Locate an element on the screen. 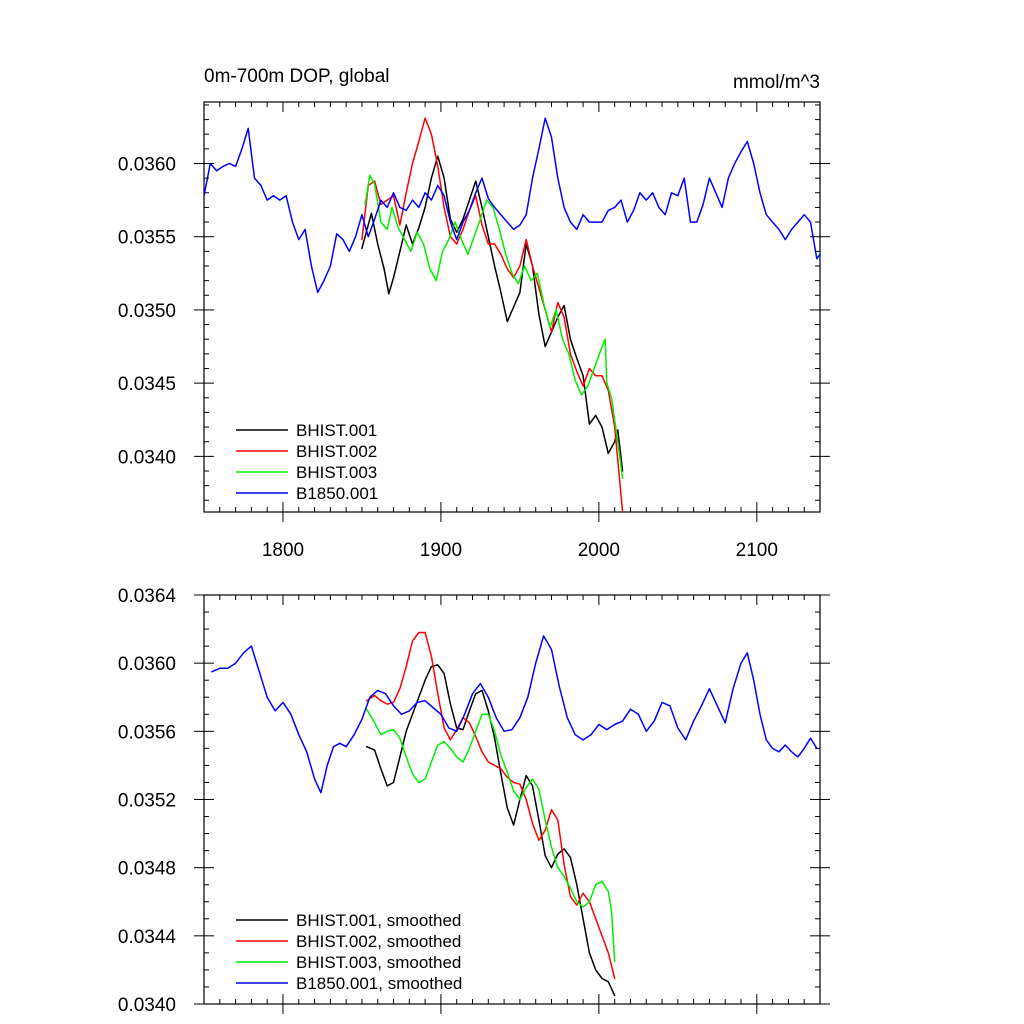 This screenshot has width=1024, height=1024. y-tick-label: 0.0356 is located at coordinates (147, 732).